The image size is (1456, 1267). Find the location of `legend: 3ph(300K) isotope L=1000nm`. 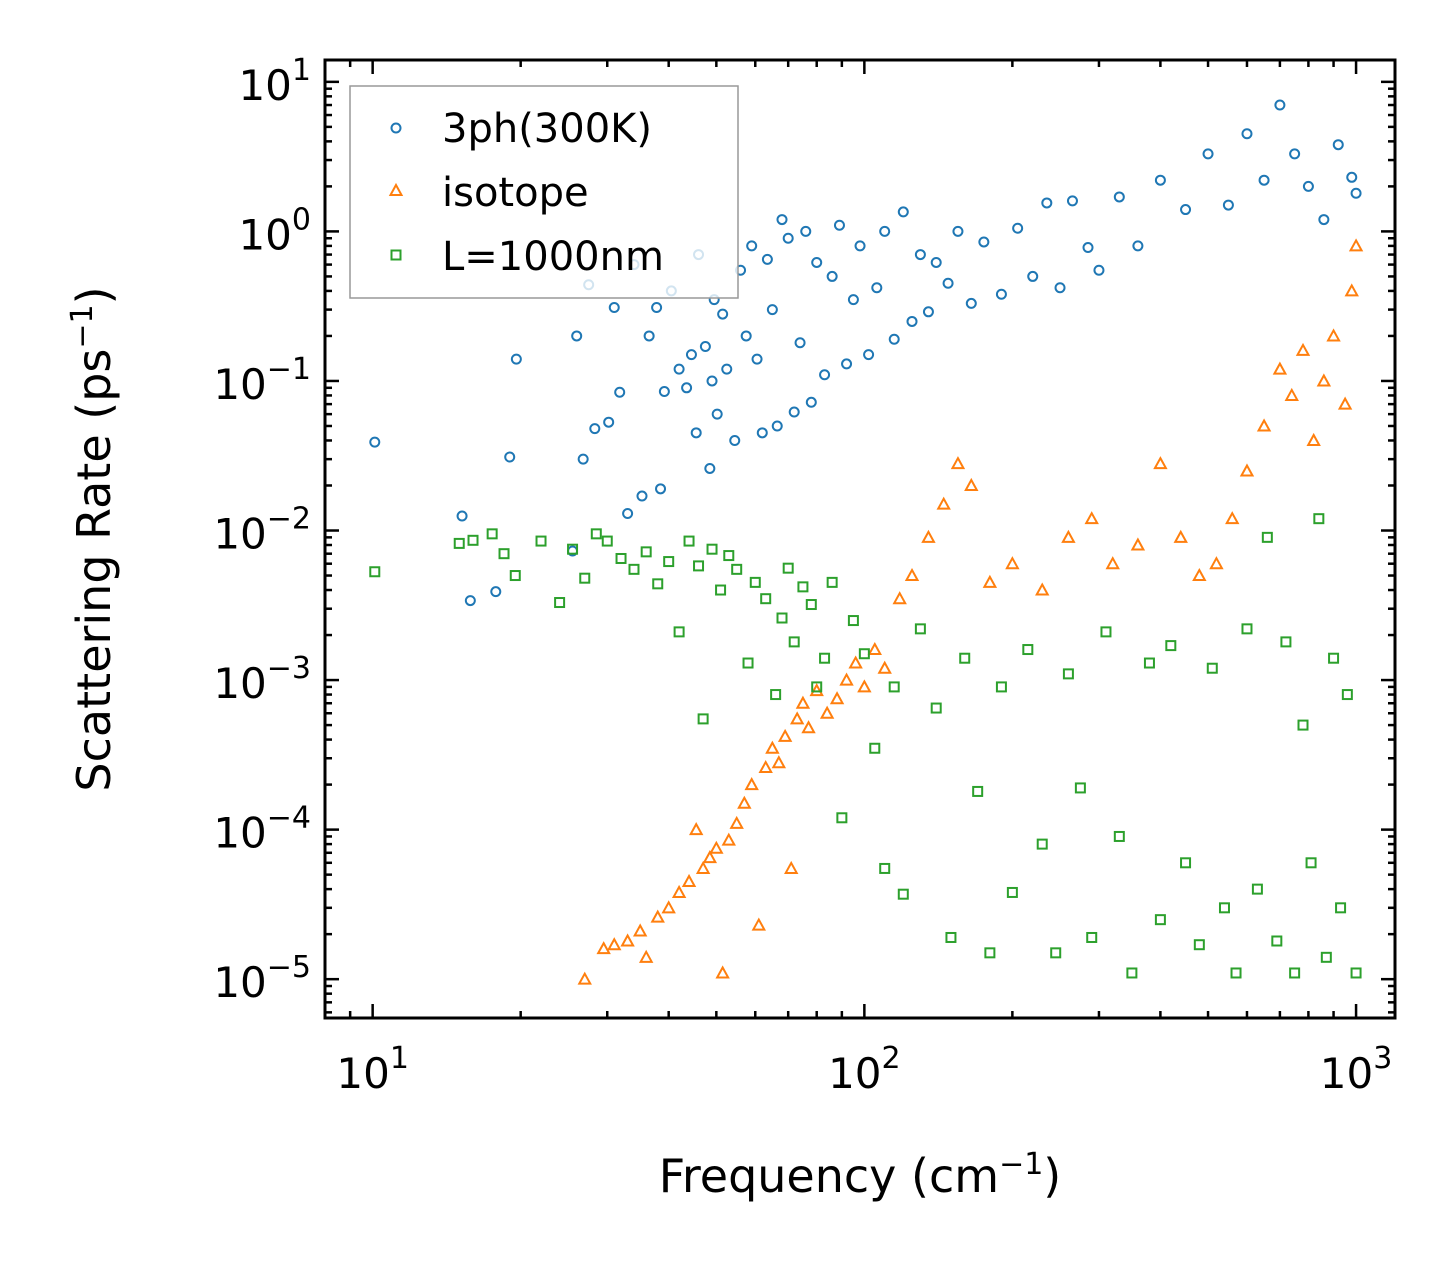

legend: 3ph(300K) isotope L=1000nm is located at coordinates (544, 192).